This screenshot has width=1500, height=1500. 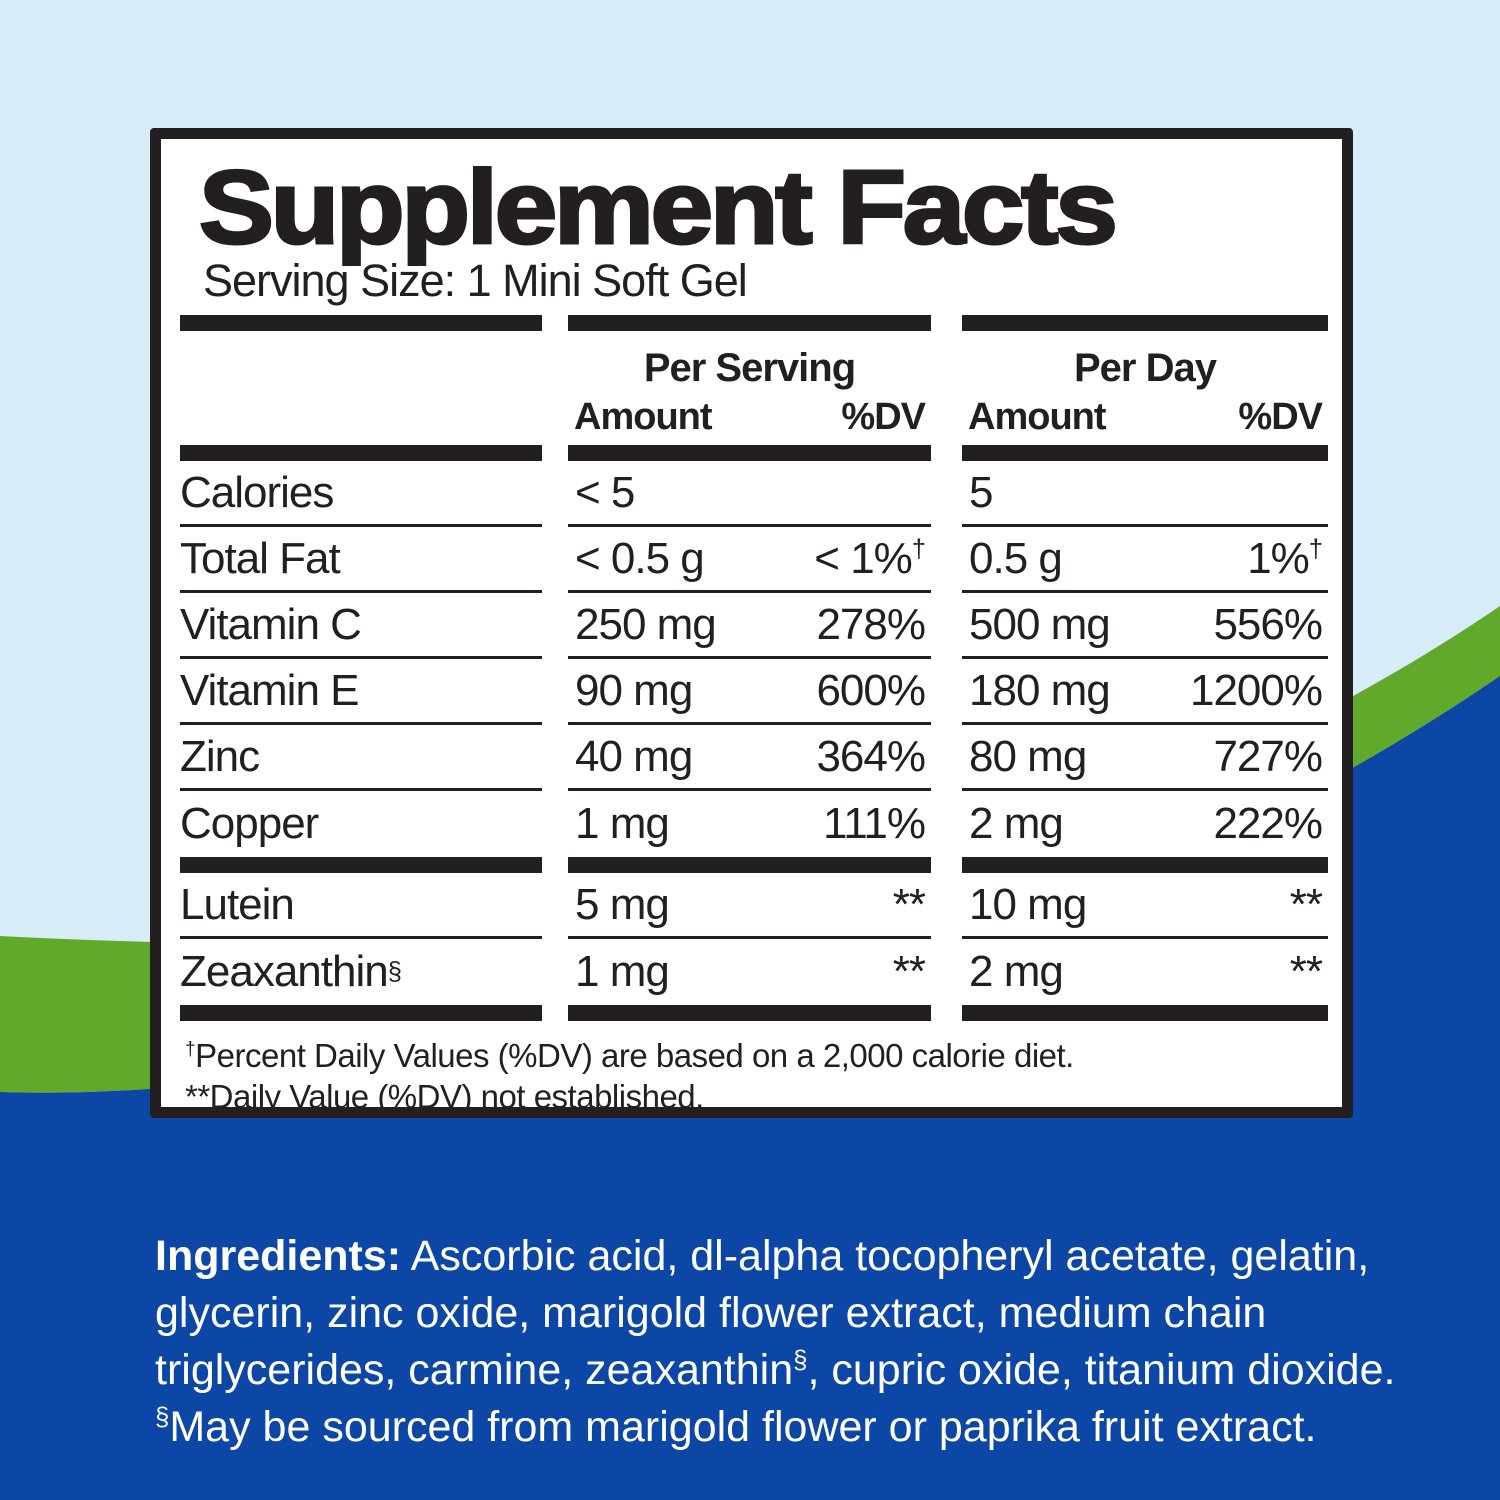 I want to click on table-row-vitamin-e: Vitamin E 90 mg 600% 180 mg 1200%, so click(x=751, y=692).